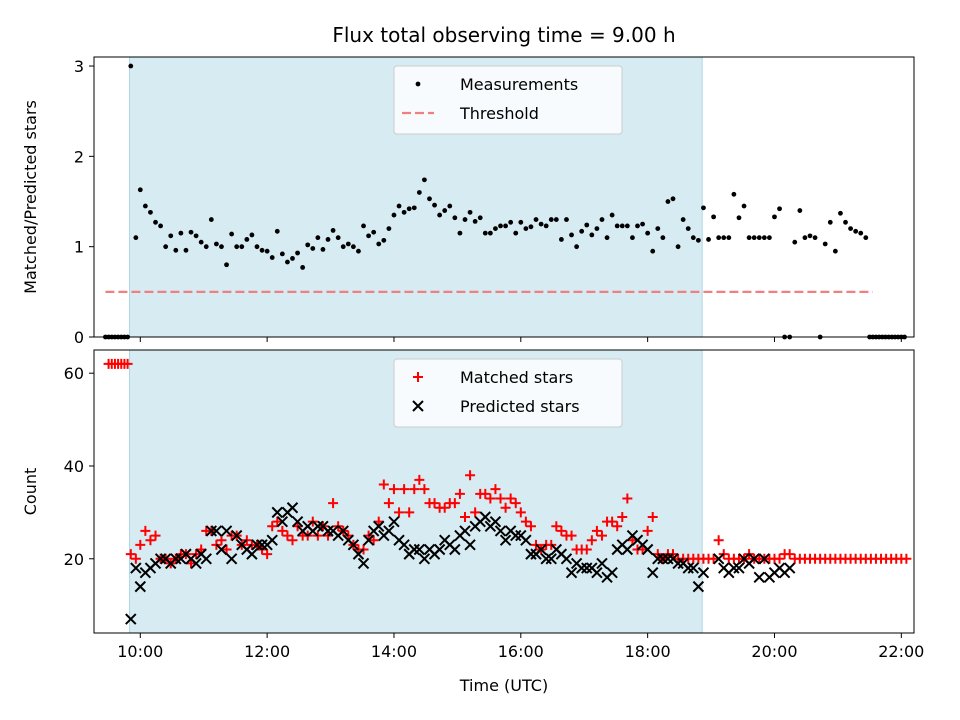 The image size is (960, 720). Describe the element at coordinates (648, 651) in the screenshot. I see `x-tick-label: 18:00` at that location.